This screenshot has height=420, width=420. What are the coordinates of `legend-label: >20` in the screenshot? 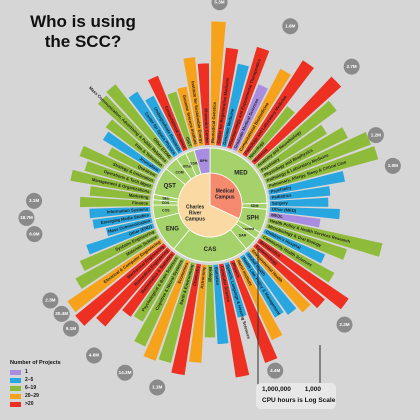 It's located at (29, 404).